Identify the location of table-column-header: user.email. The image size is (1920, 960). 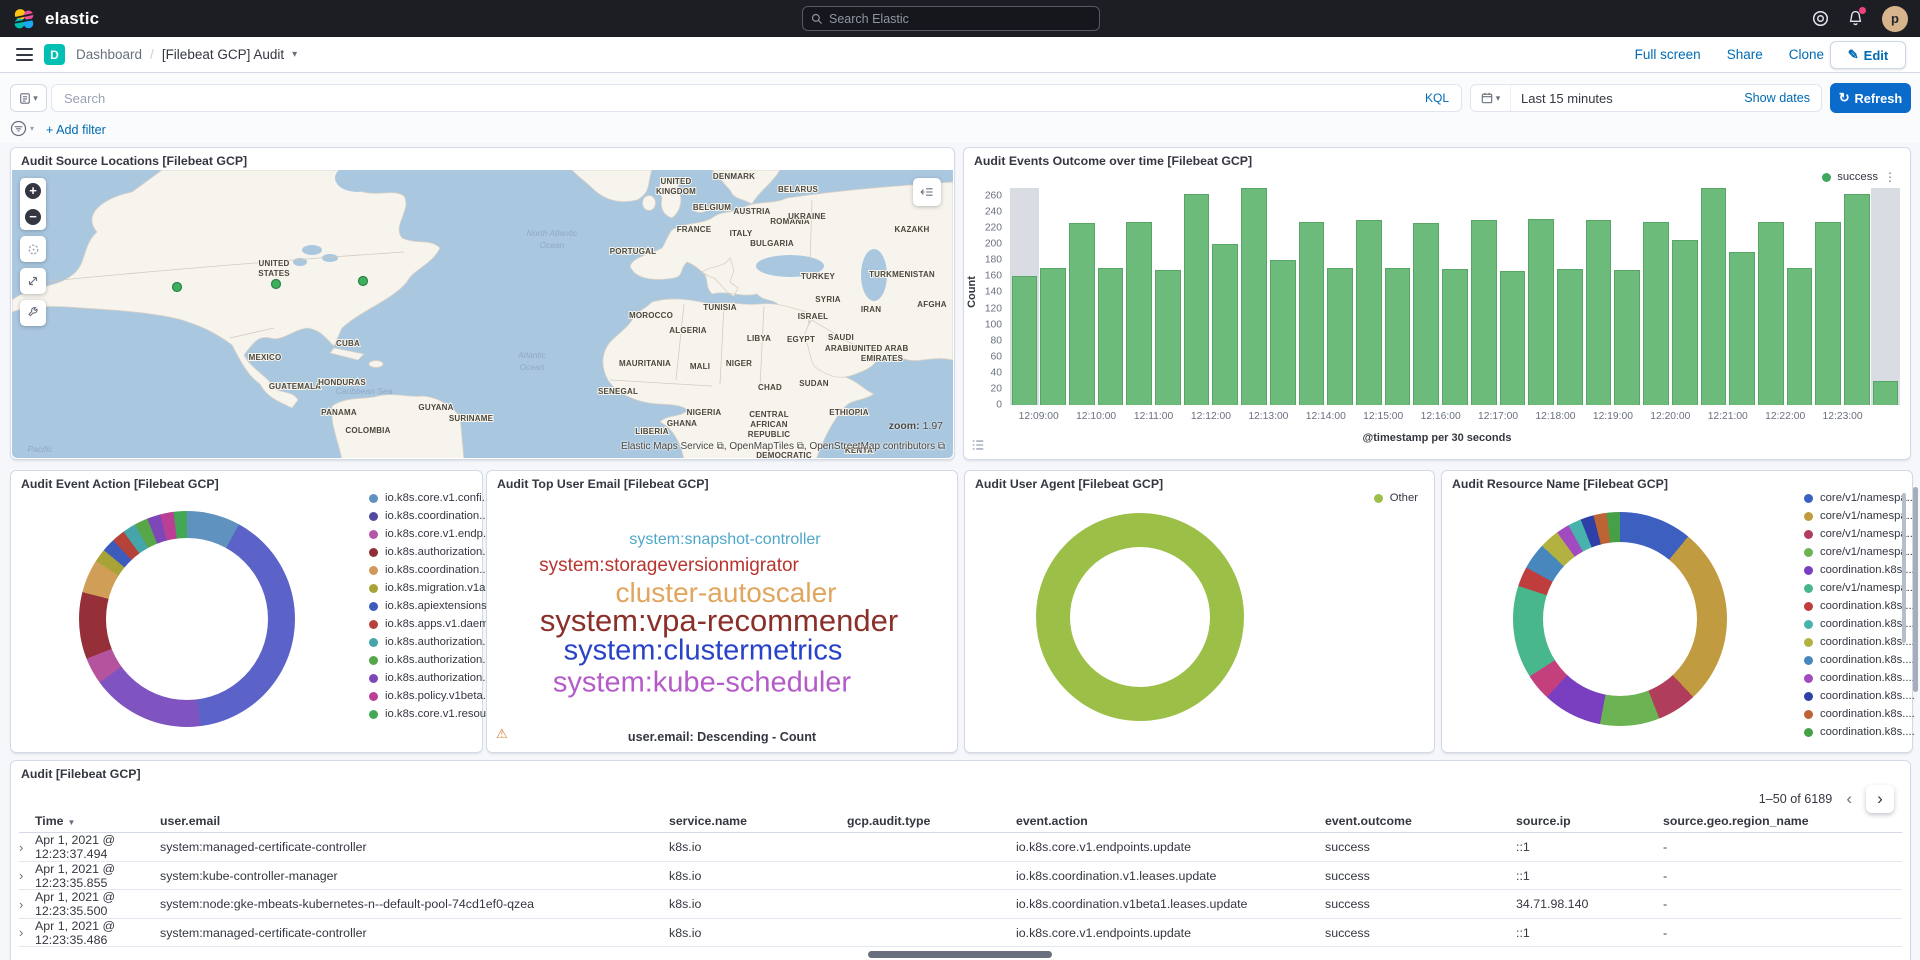
(190, 820).